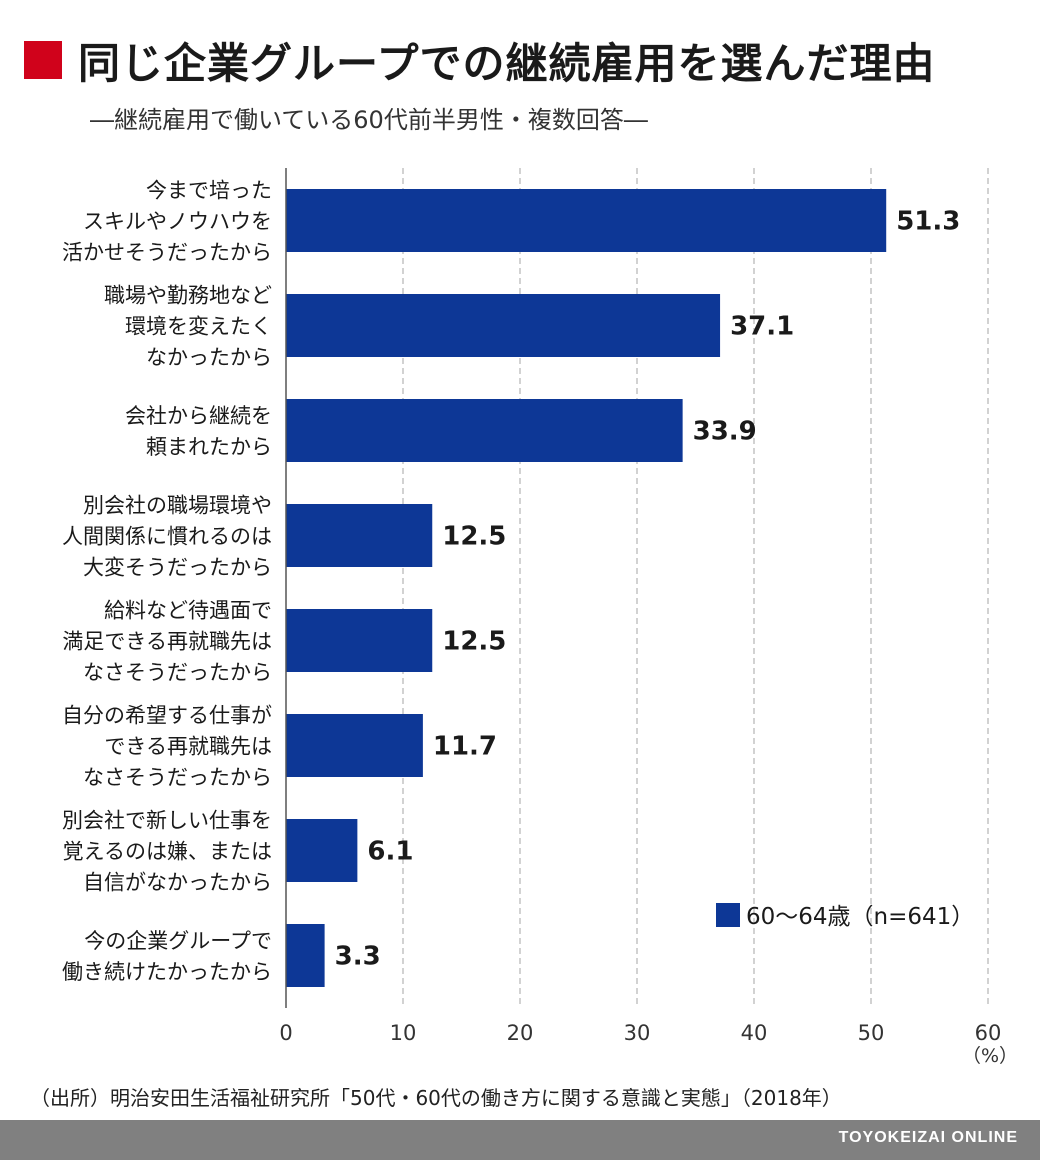  What do you see at coordinates (725, 432) in the screenshot?
I see `value-label: 33.9` at bounding box center [725, 432].